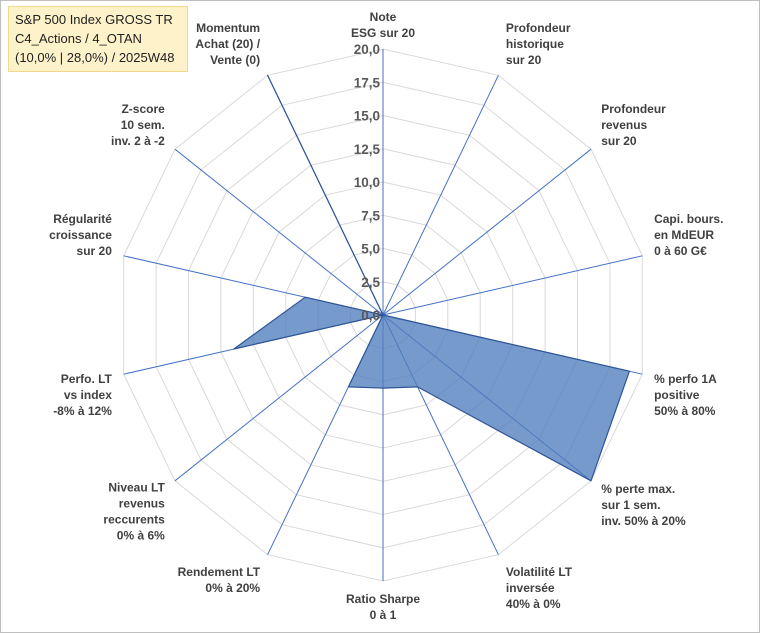 This screenshot has height=633, width=760. I want to click on radar-tick-labels: 0,0 2,5 5,0 7,5 10,0 12,5 15,0 17,5 20,0, so click(367, 182).